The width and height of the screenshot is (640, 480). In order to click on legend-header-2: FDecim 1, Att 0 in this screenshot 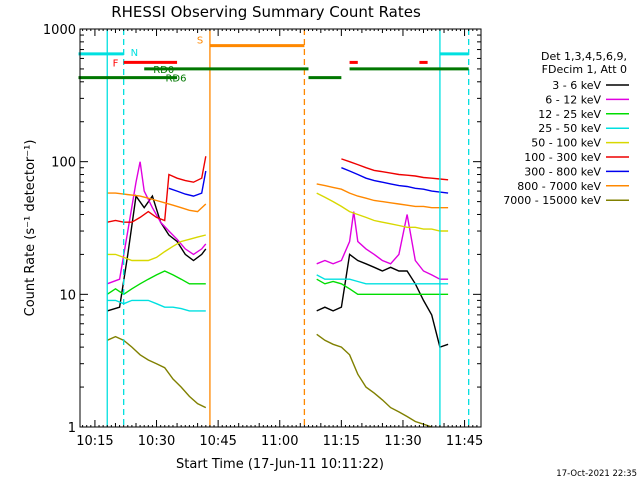, I will do `click(584, 69)`.